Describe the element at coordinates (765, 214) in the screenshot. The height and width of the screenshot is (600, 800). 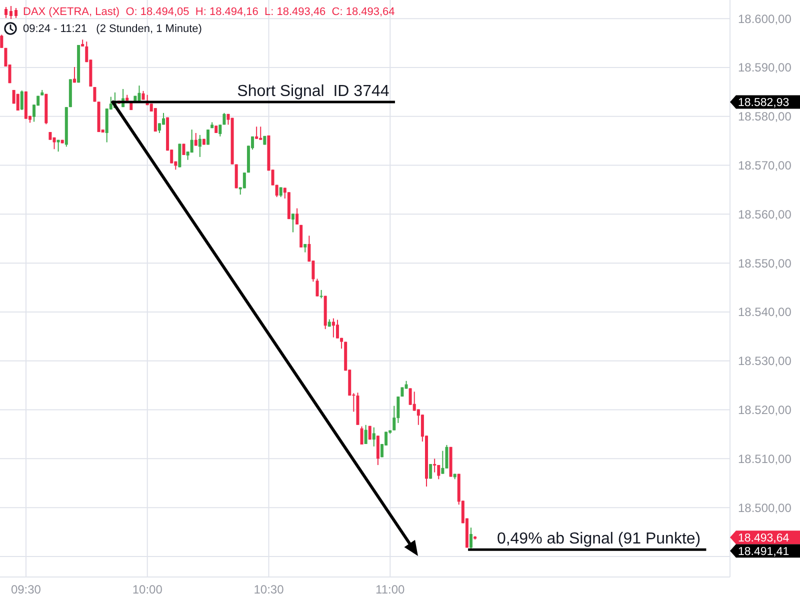
I see `y-tick-label: 18.560,00` at that location.